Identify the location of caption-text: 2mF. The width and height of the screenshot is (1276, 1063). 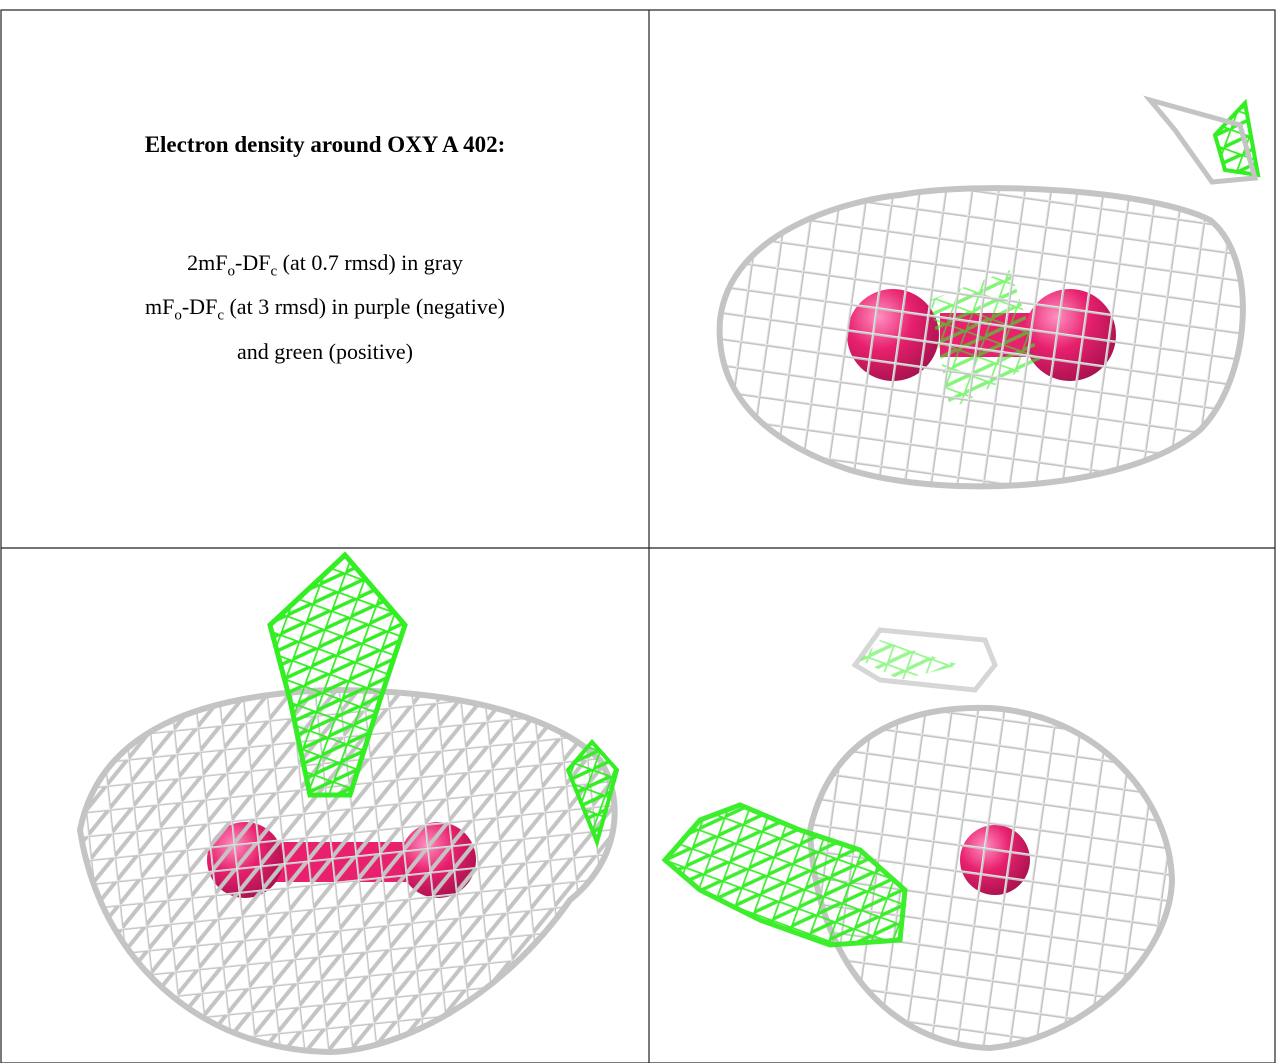
(207, 262).